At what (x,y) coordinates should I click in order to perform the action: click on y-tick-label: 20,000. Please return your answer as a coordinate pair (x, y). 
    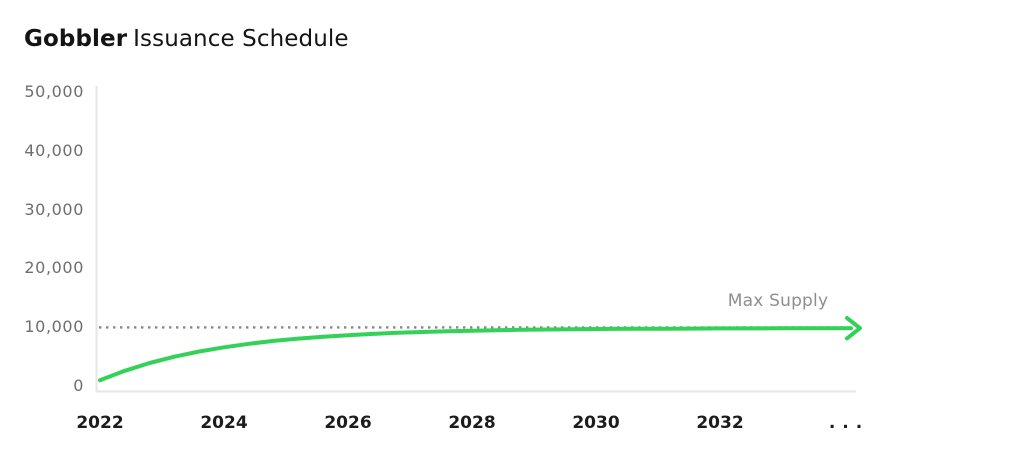
    Looking at the image, I should click on (54, 267).